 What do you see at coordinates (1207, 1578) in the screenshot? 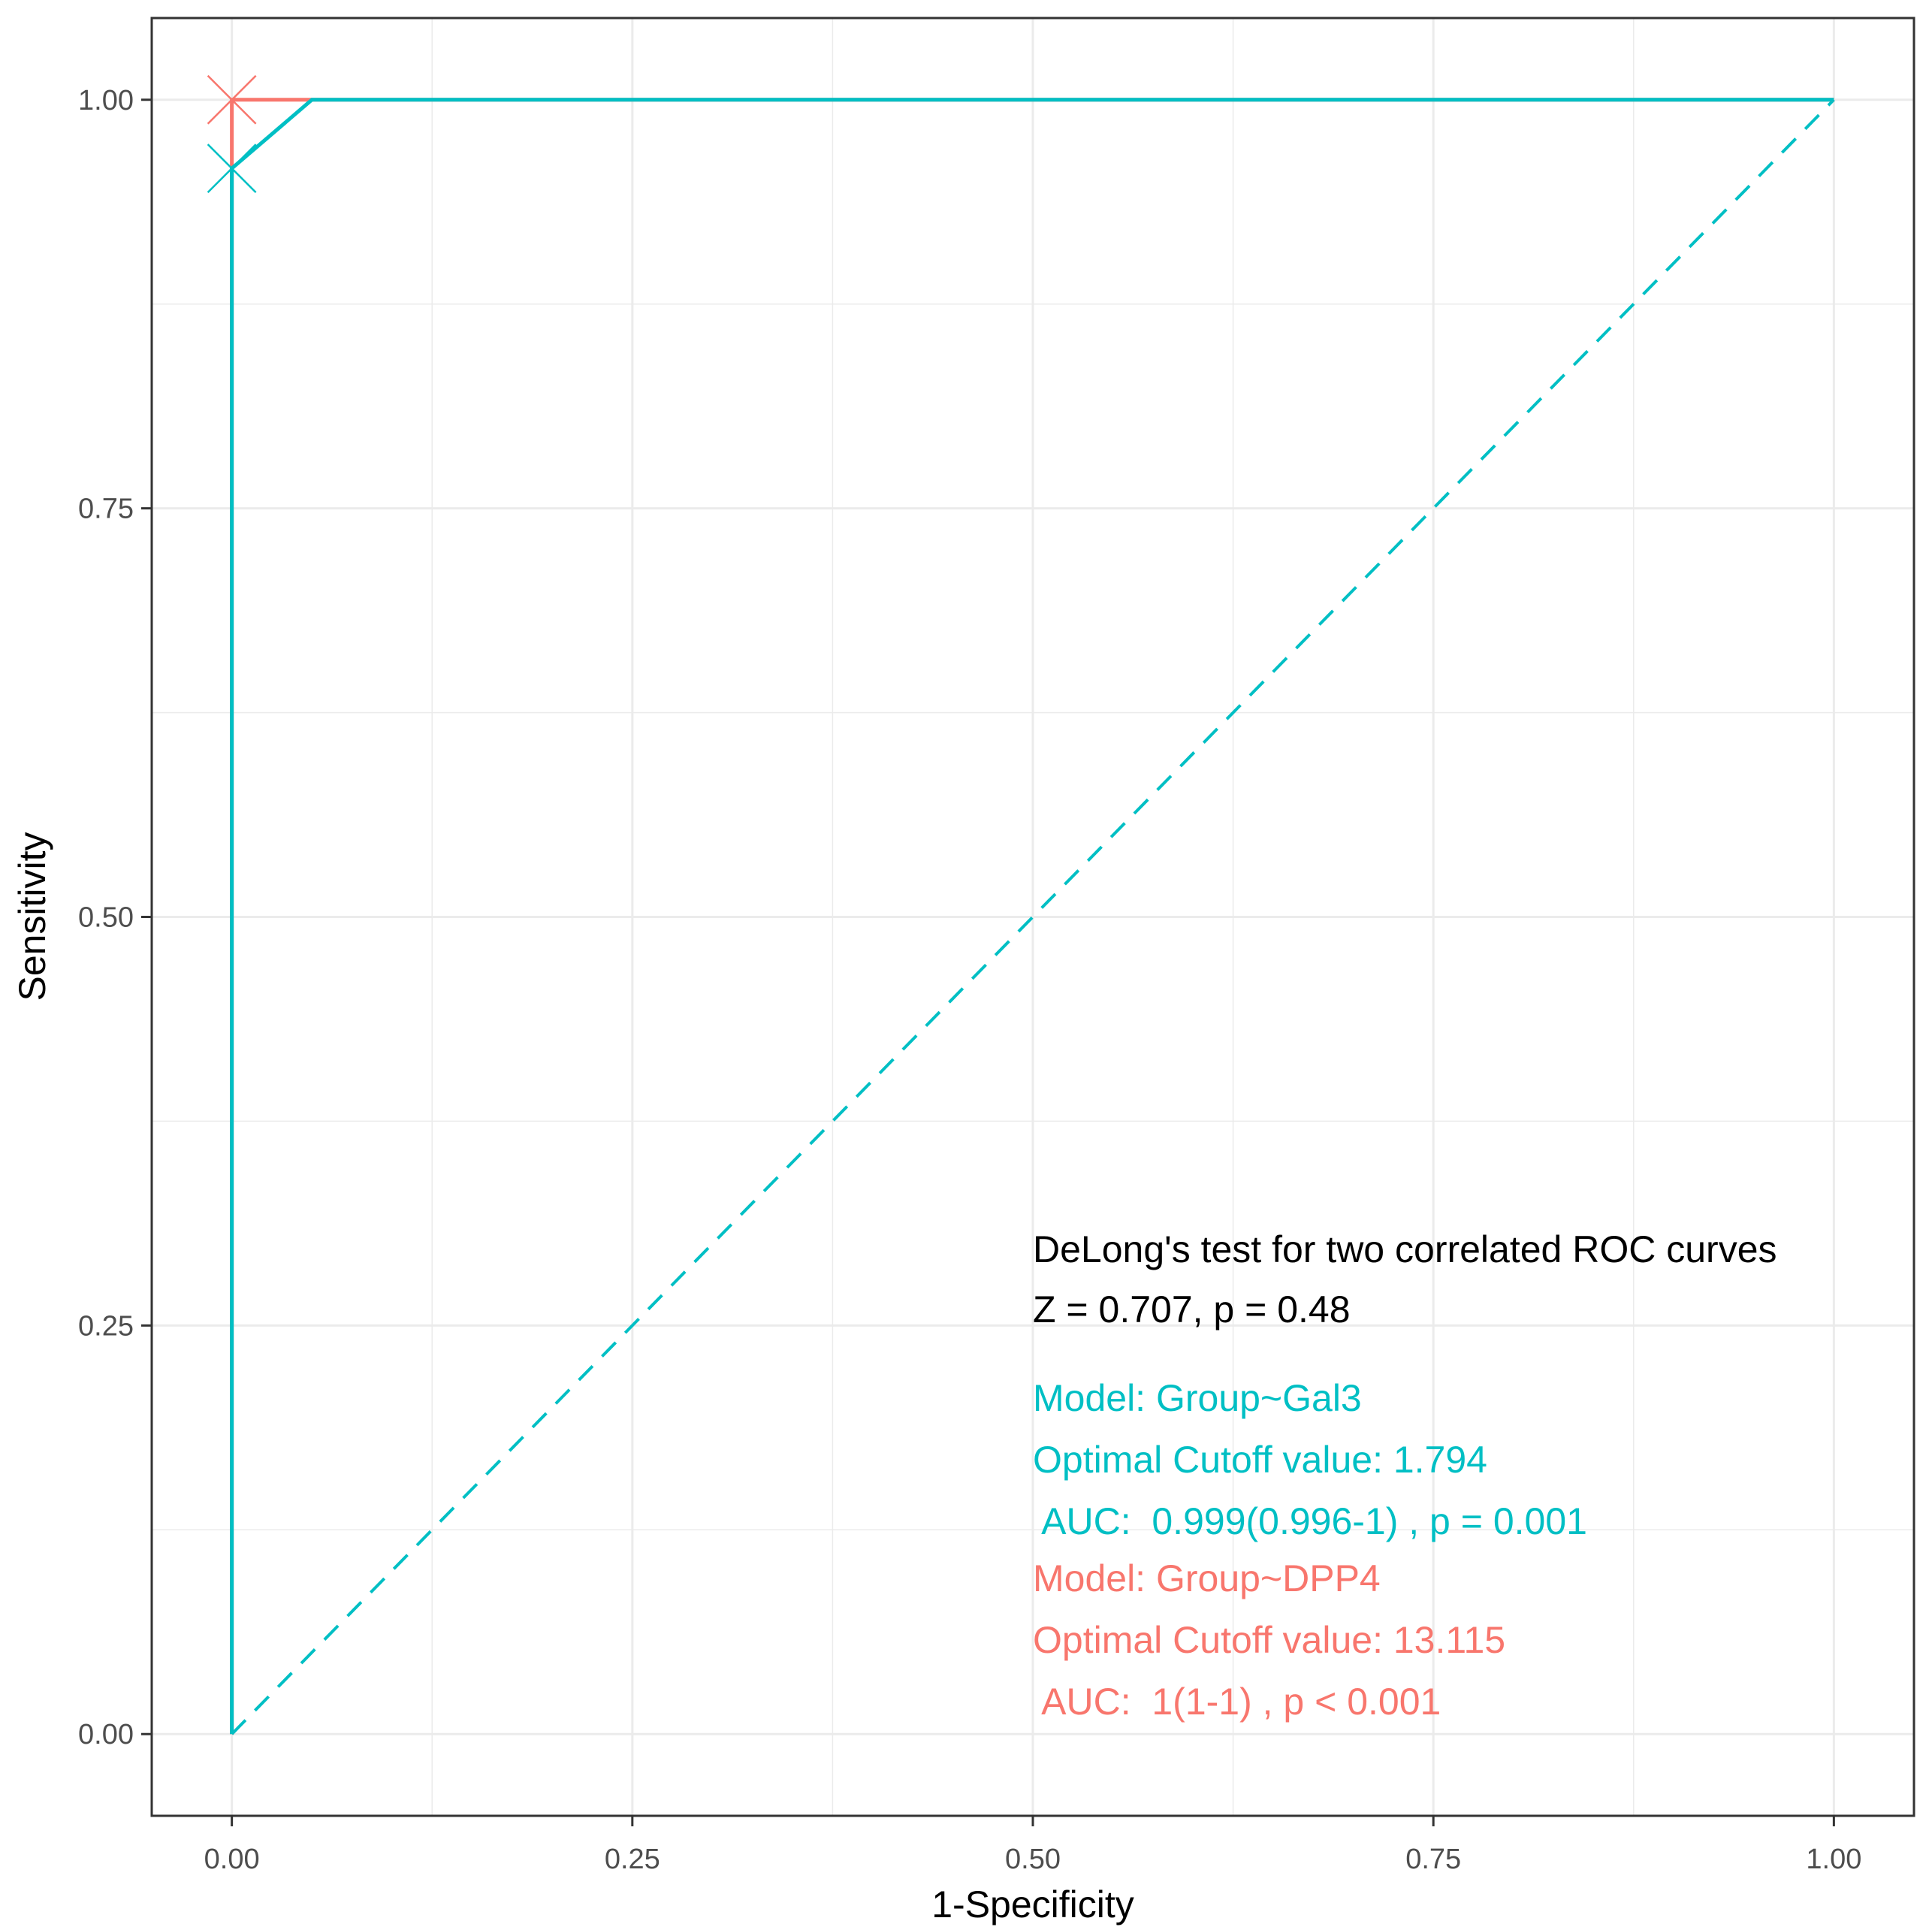
I see `dpp4-model-label: Model: Group~DPP4` at bounding box center [1207, 1578].